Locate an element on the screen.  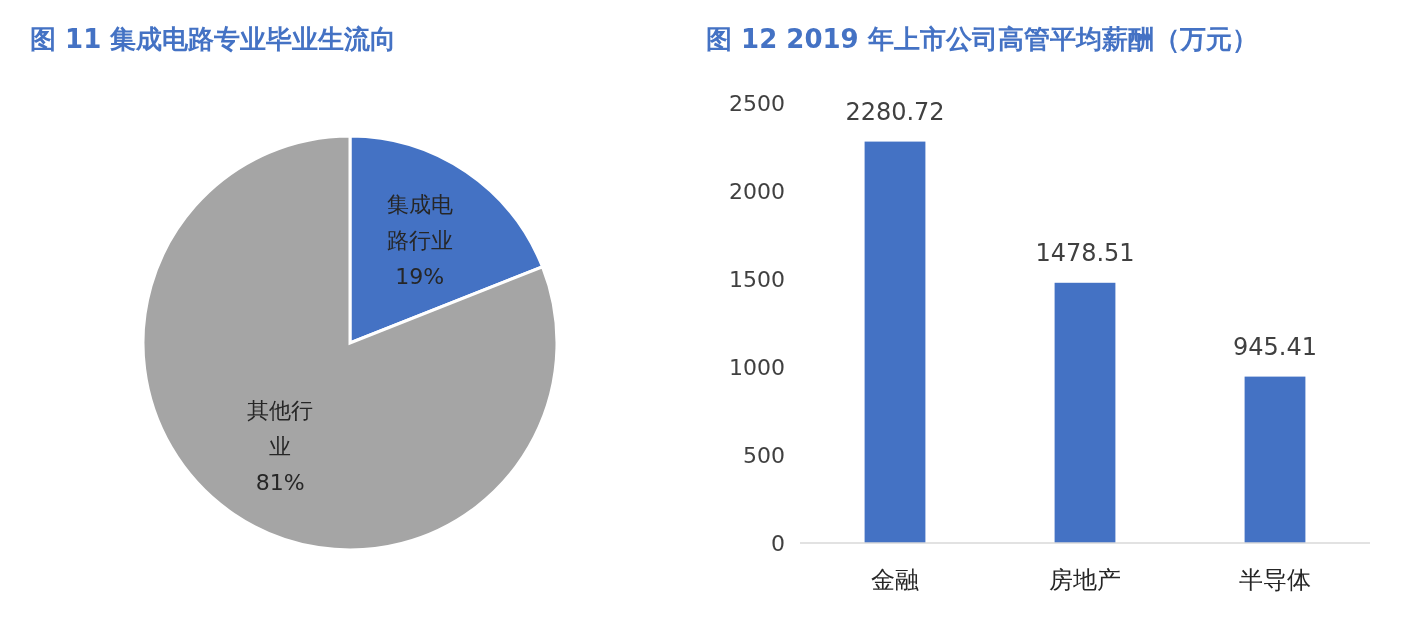
x-tick-label: 金融 is located at coordinates (895, 580).